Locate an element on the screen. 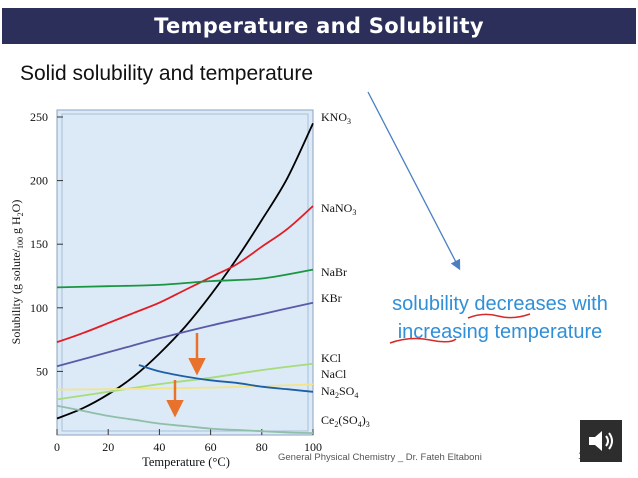  x-axis-title: Temperature (°C) is located at coordinates (186, 462).